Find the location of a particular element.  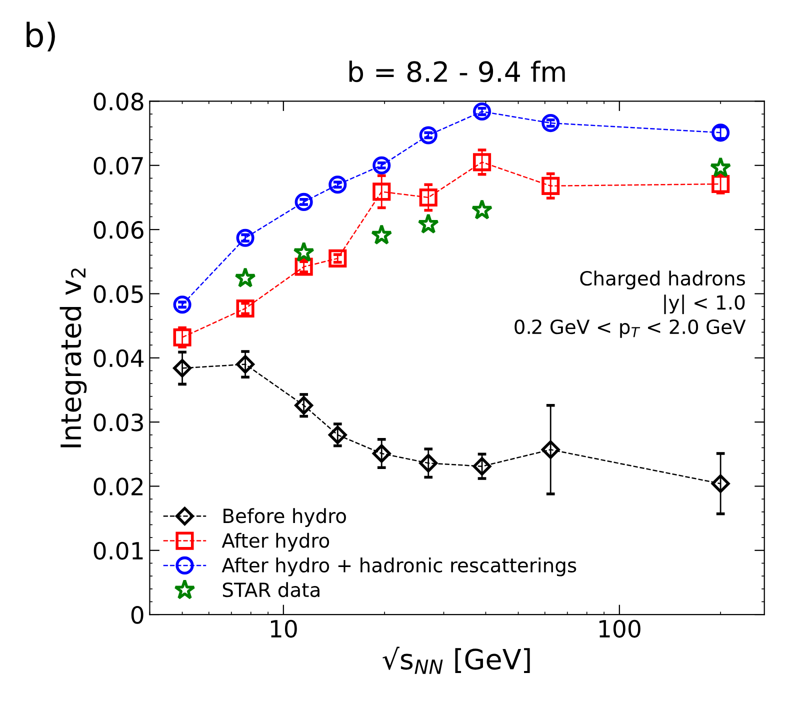

legend-label: Before hydro is located at coordinates (285, 517).